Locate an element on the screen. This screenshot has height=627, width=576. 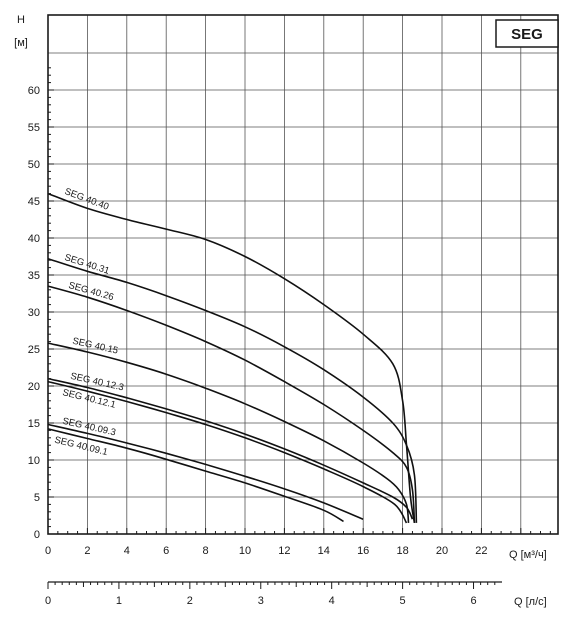
seg-badge: SEG is located at coordinates (527, 33).